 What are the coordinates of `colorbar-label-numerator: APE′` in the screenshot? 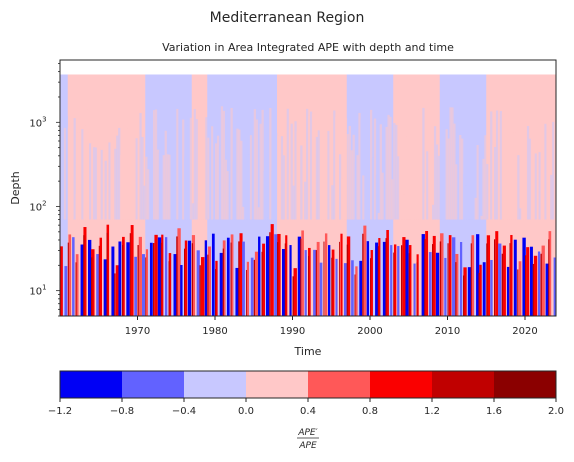 It's located at (307, 433).